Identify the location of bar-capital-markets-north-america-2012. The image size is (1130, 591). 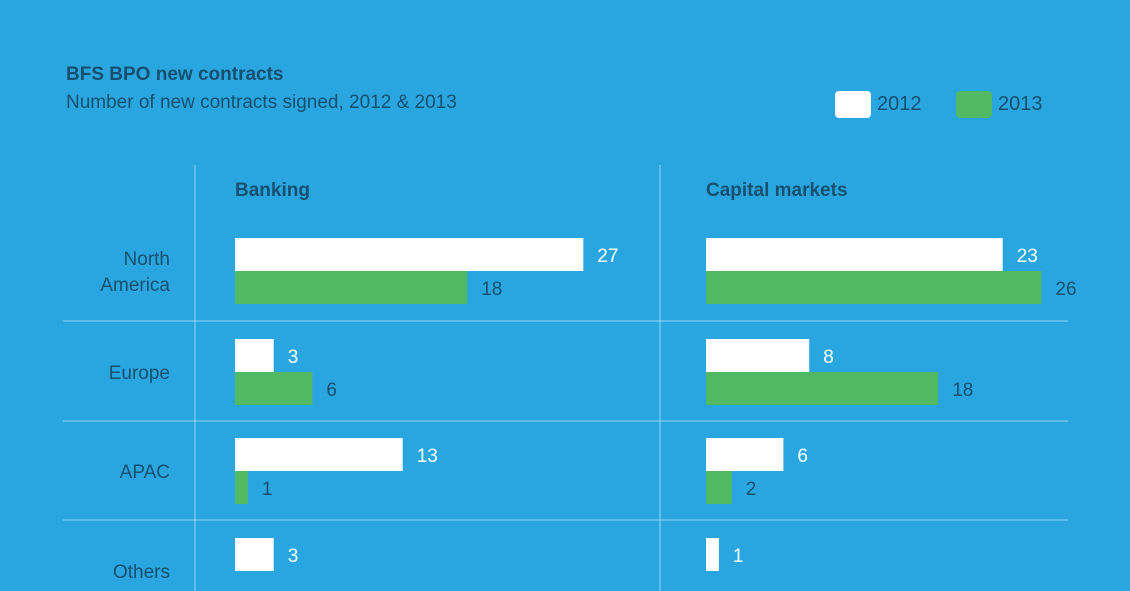
(854, 254).